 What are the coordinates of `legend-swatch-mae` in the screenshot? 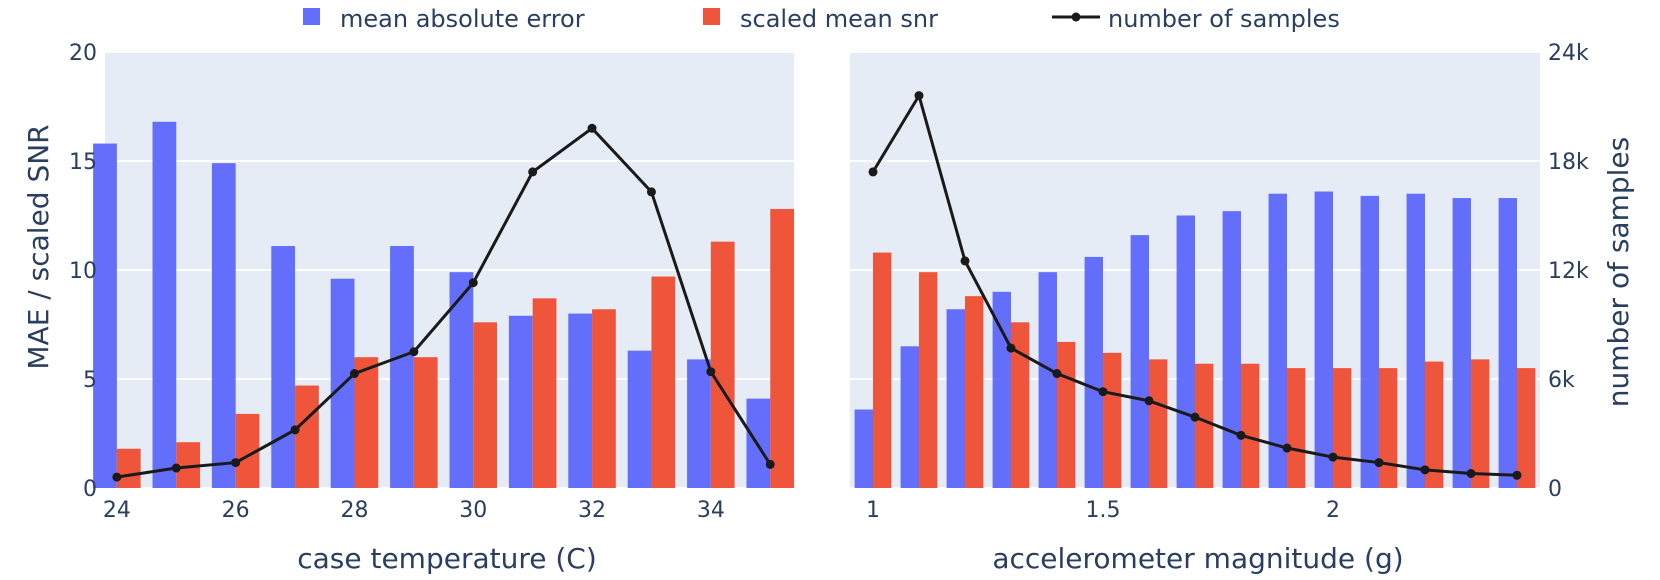 It's located at (311, 16).